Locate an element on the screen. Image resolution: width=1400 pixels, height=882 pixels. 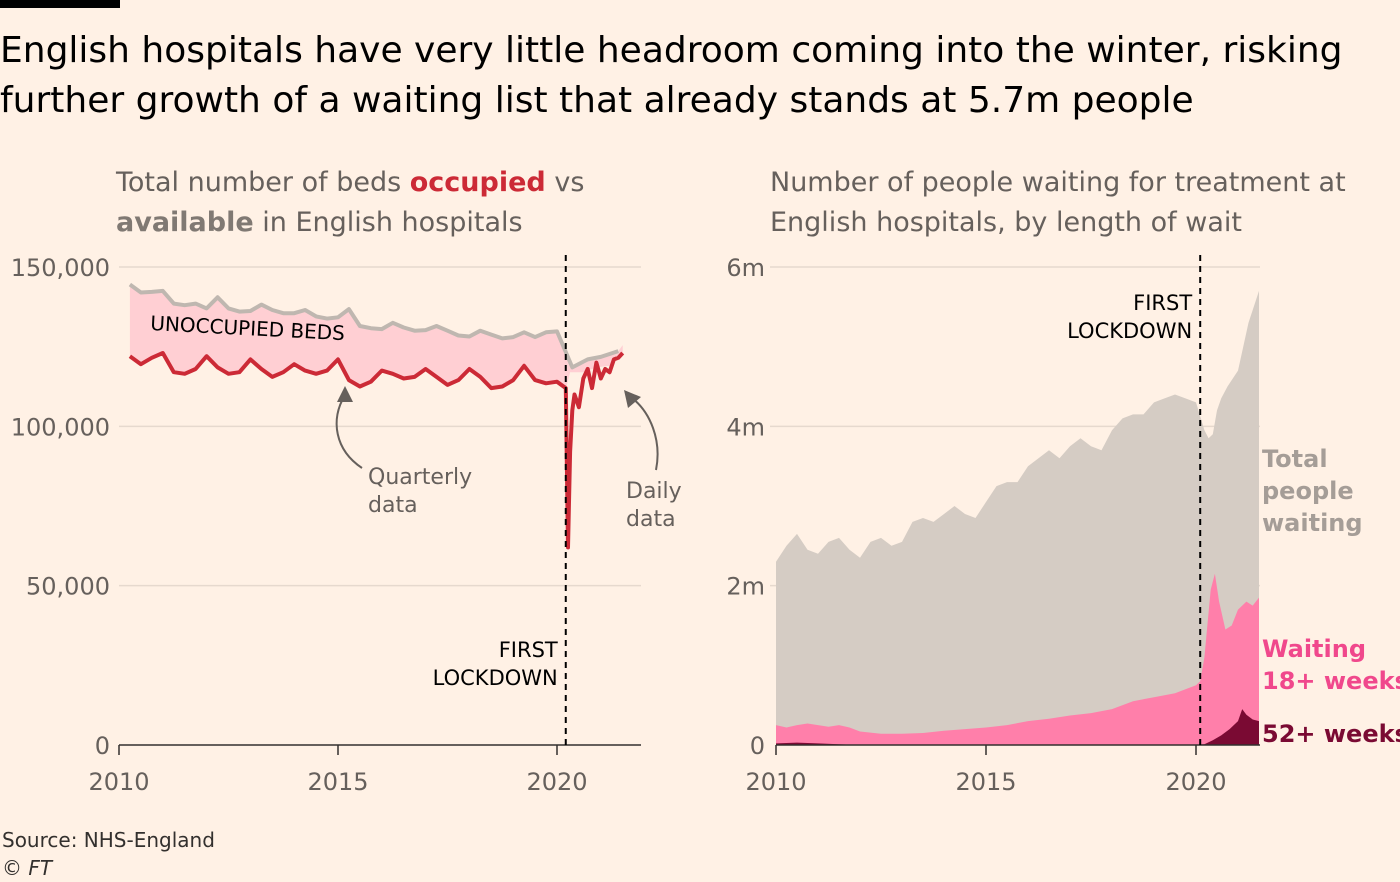
source-note: Source: NHS-England © FT is located at coordinates (108, 854).